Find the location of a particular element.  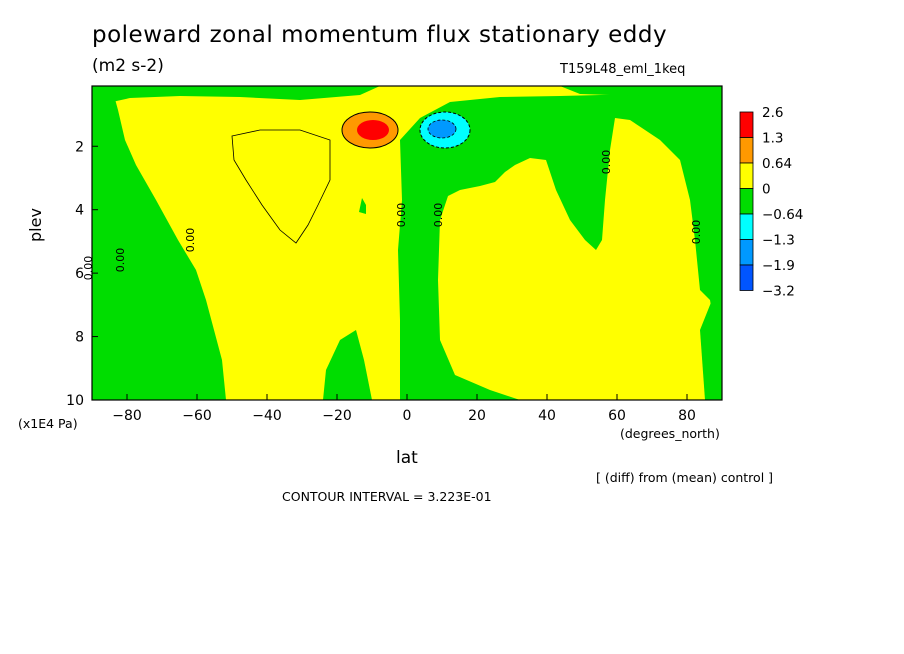

colorbar-label: −1.9 is located at coordinates (778, 266).